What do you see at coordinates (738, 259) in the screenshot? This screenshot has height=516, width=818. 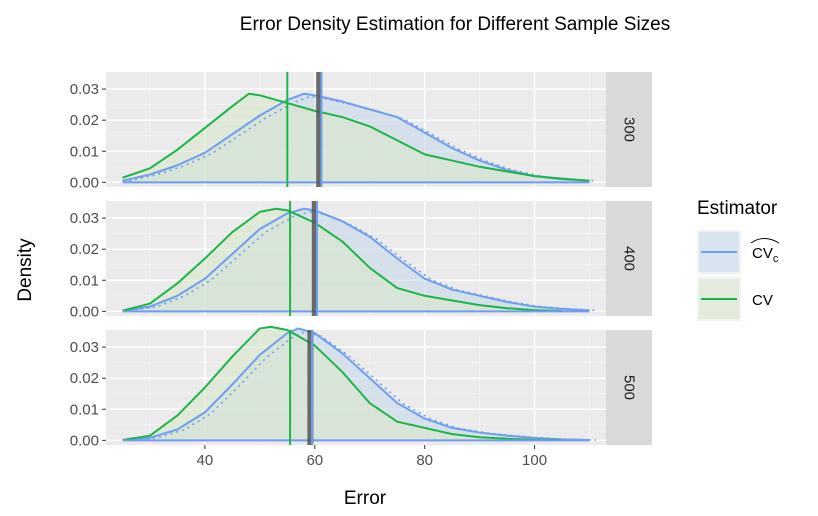 I see `legend: Estimator CVc CV` at bounding box center [738, 259].